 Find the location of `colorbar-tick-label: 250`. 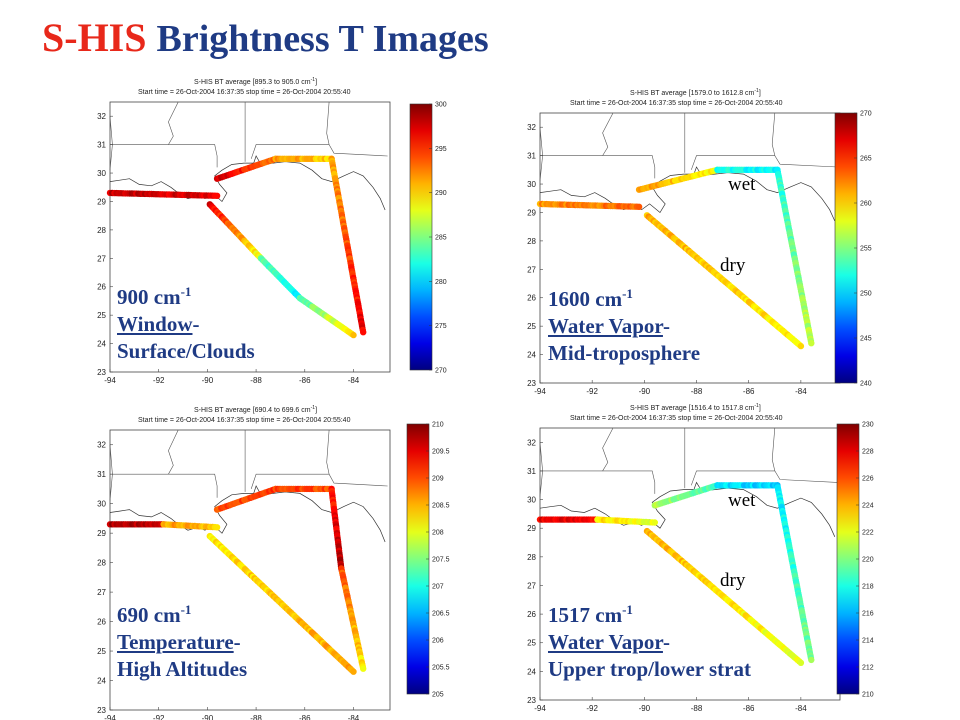

colorbar-tick-label: 250 is located at coordinates (866, 294).